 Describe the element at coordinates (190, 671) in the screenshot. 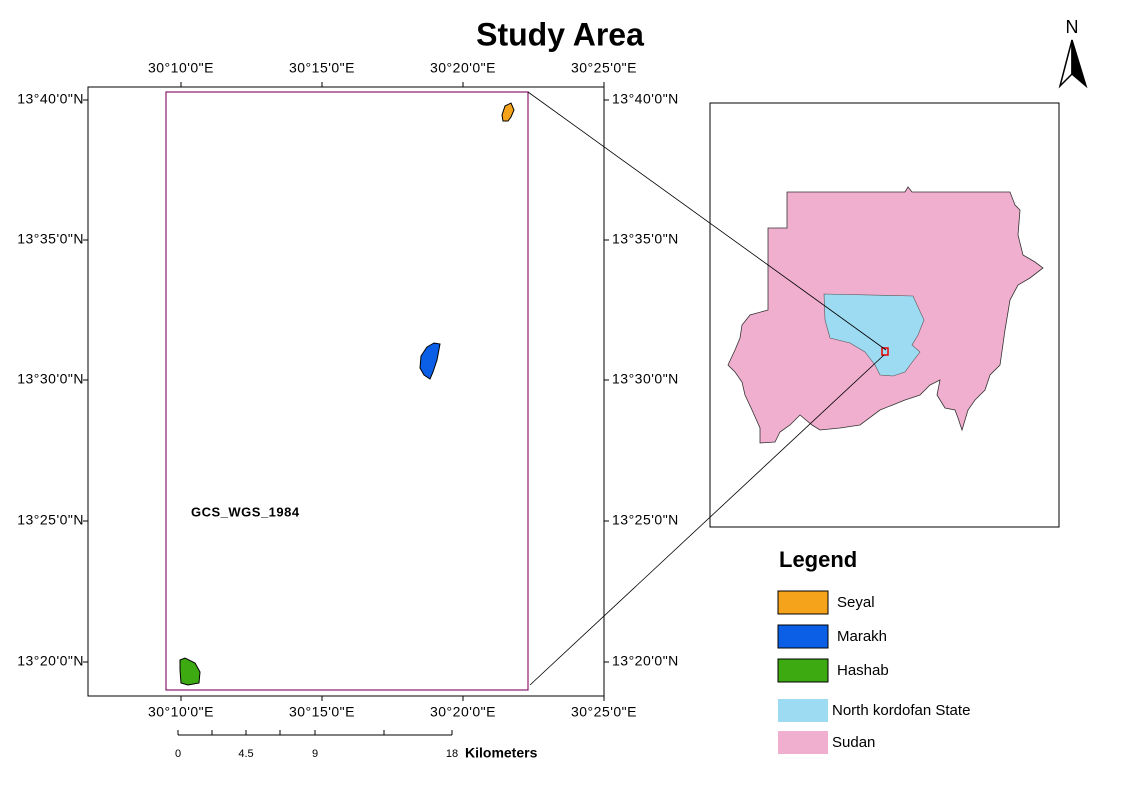

I see `hashab-area` at that location.